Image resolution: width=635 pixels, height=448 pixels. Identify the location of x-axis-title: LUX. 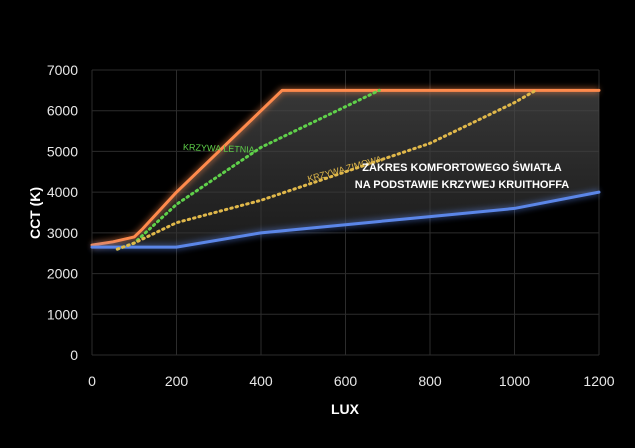
(345, 409).